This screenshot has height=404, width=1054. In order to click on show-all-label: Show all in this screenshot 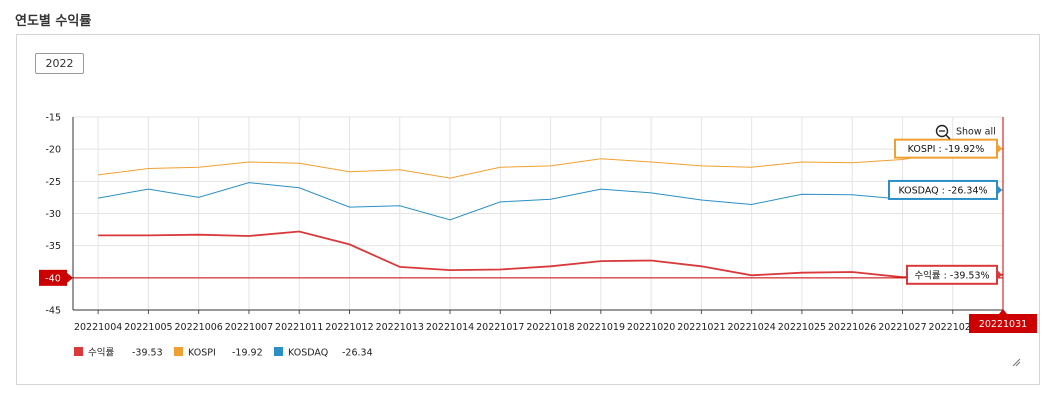, I will do `click(976, 132)`.